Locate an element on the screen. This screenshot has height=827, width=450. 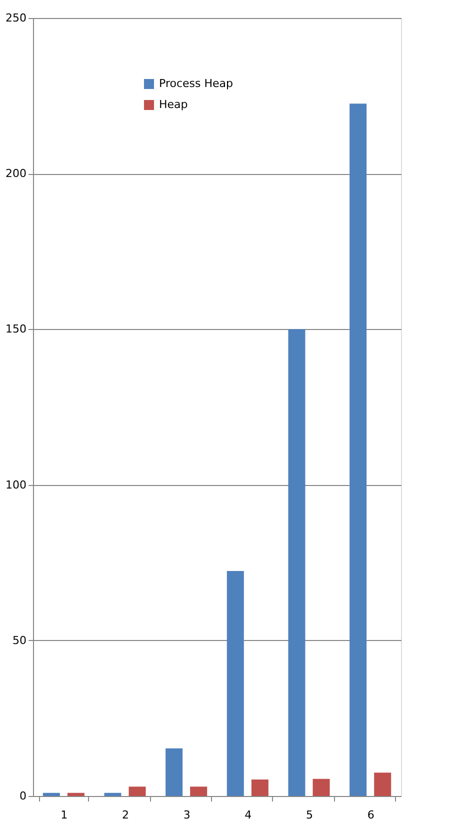
y-tick-label: 100 is located at coordinates (16, 485).